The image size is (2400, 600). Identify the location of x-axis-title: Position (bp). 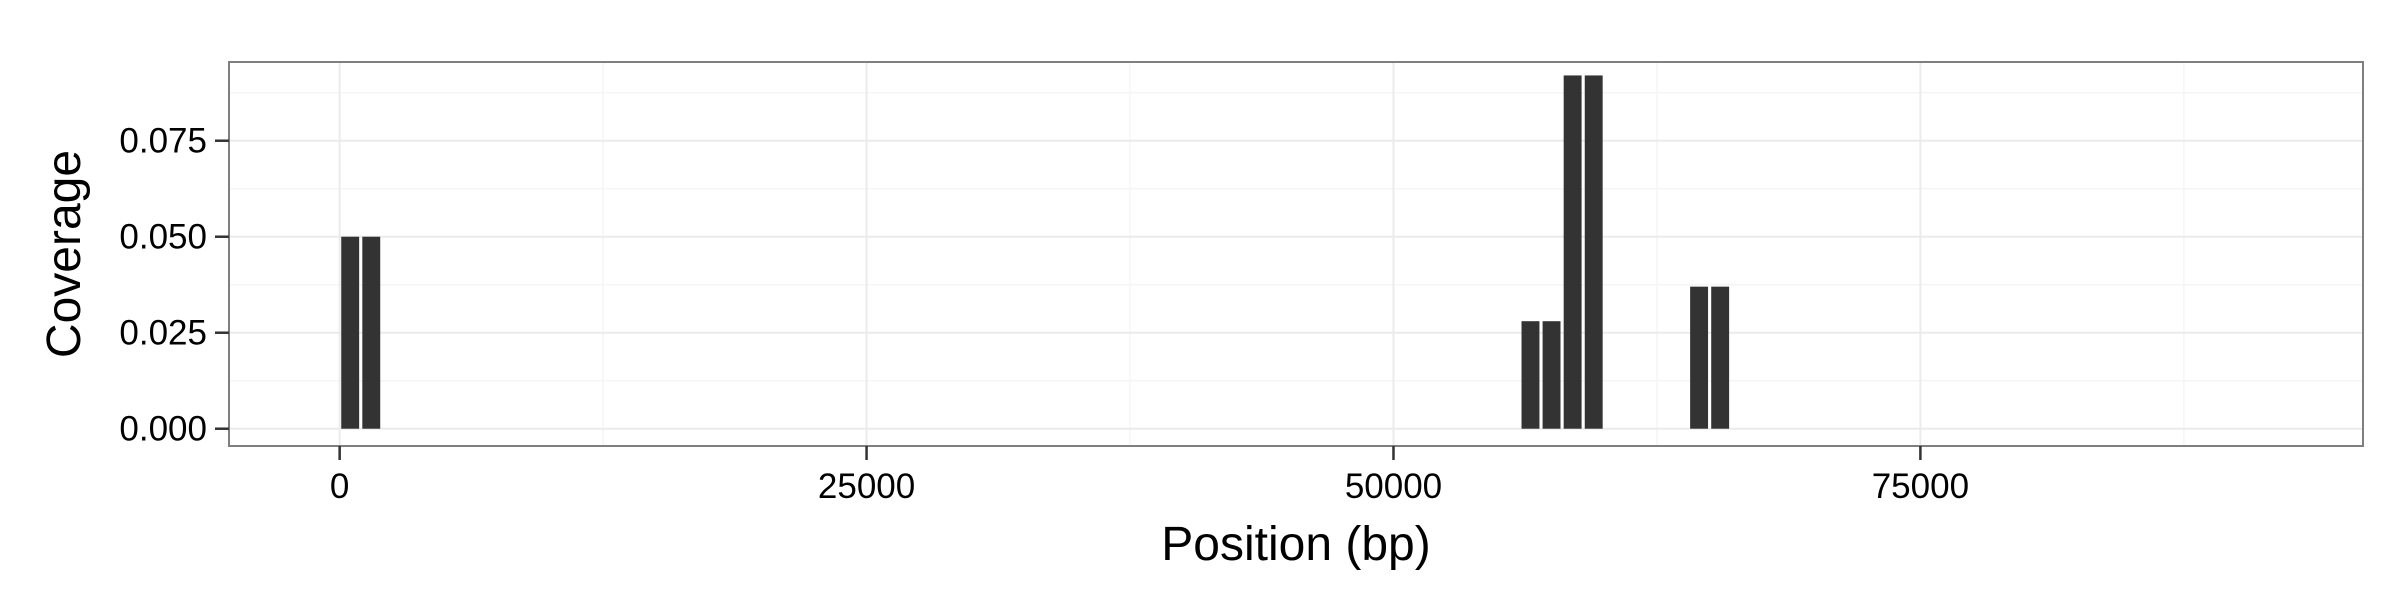
(1295, 544).